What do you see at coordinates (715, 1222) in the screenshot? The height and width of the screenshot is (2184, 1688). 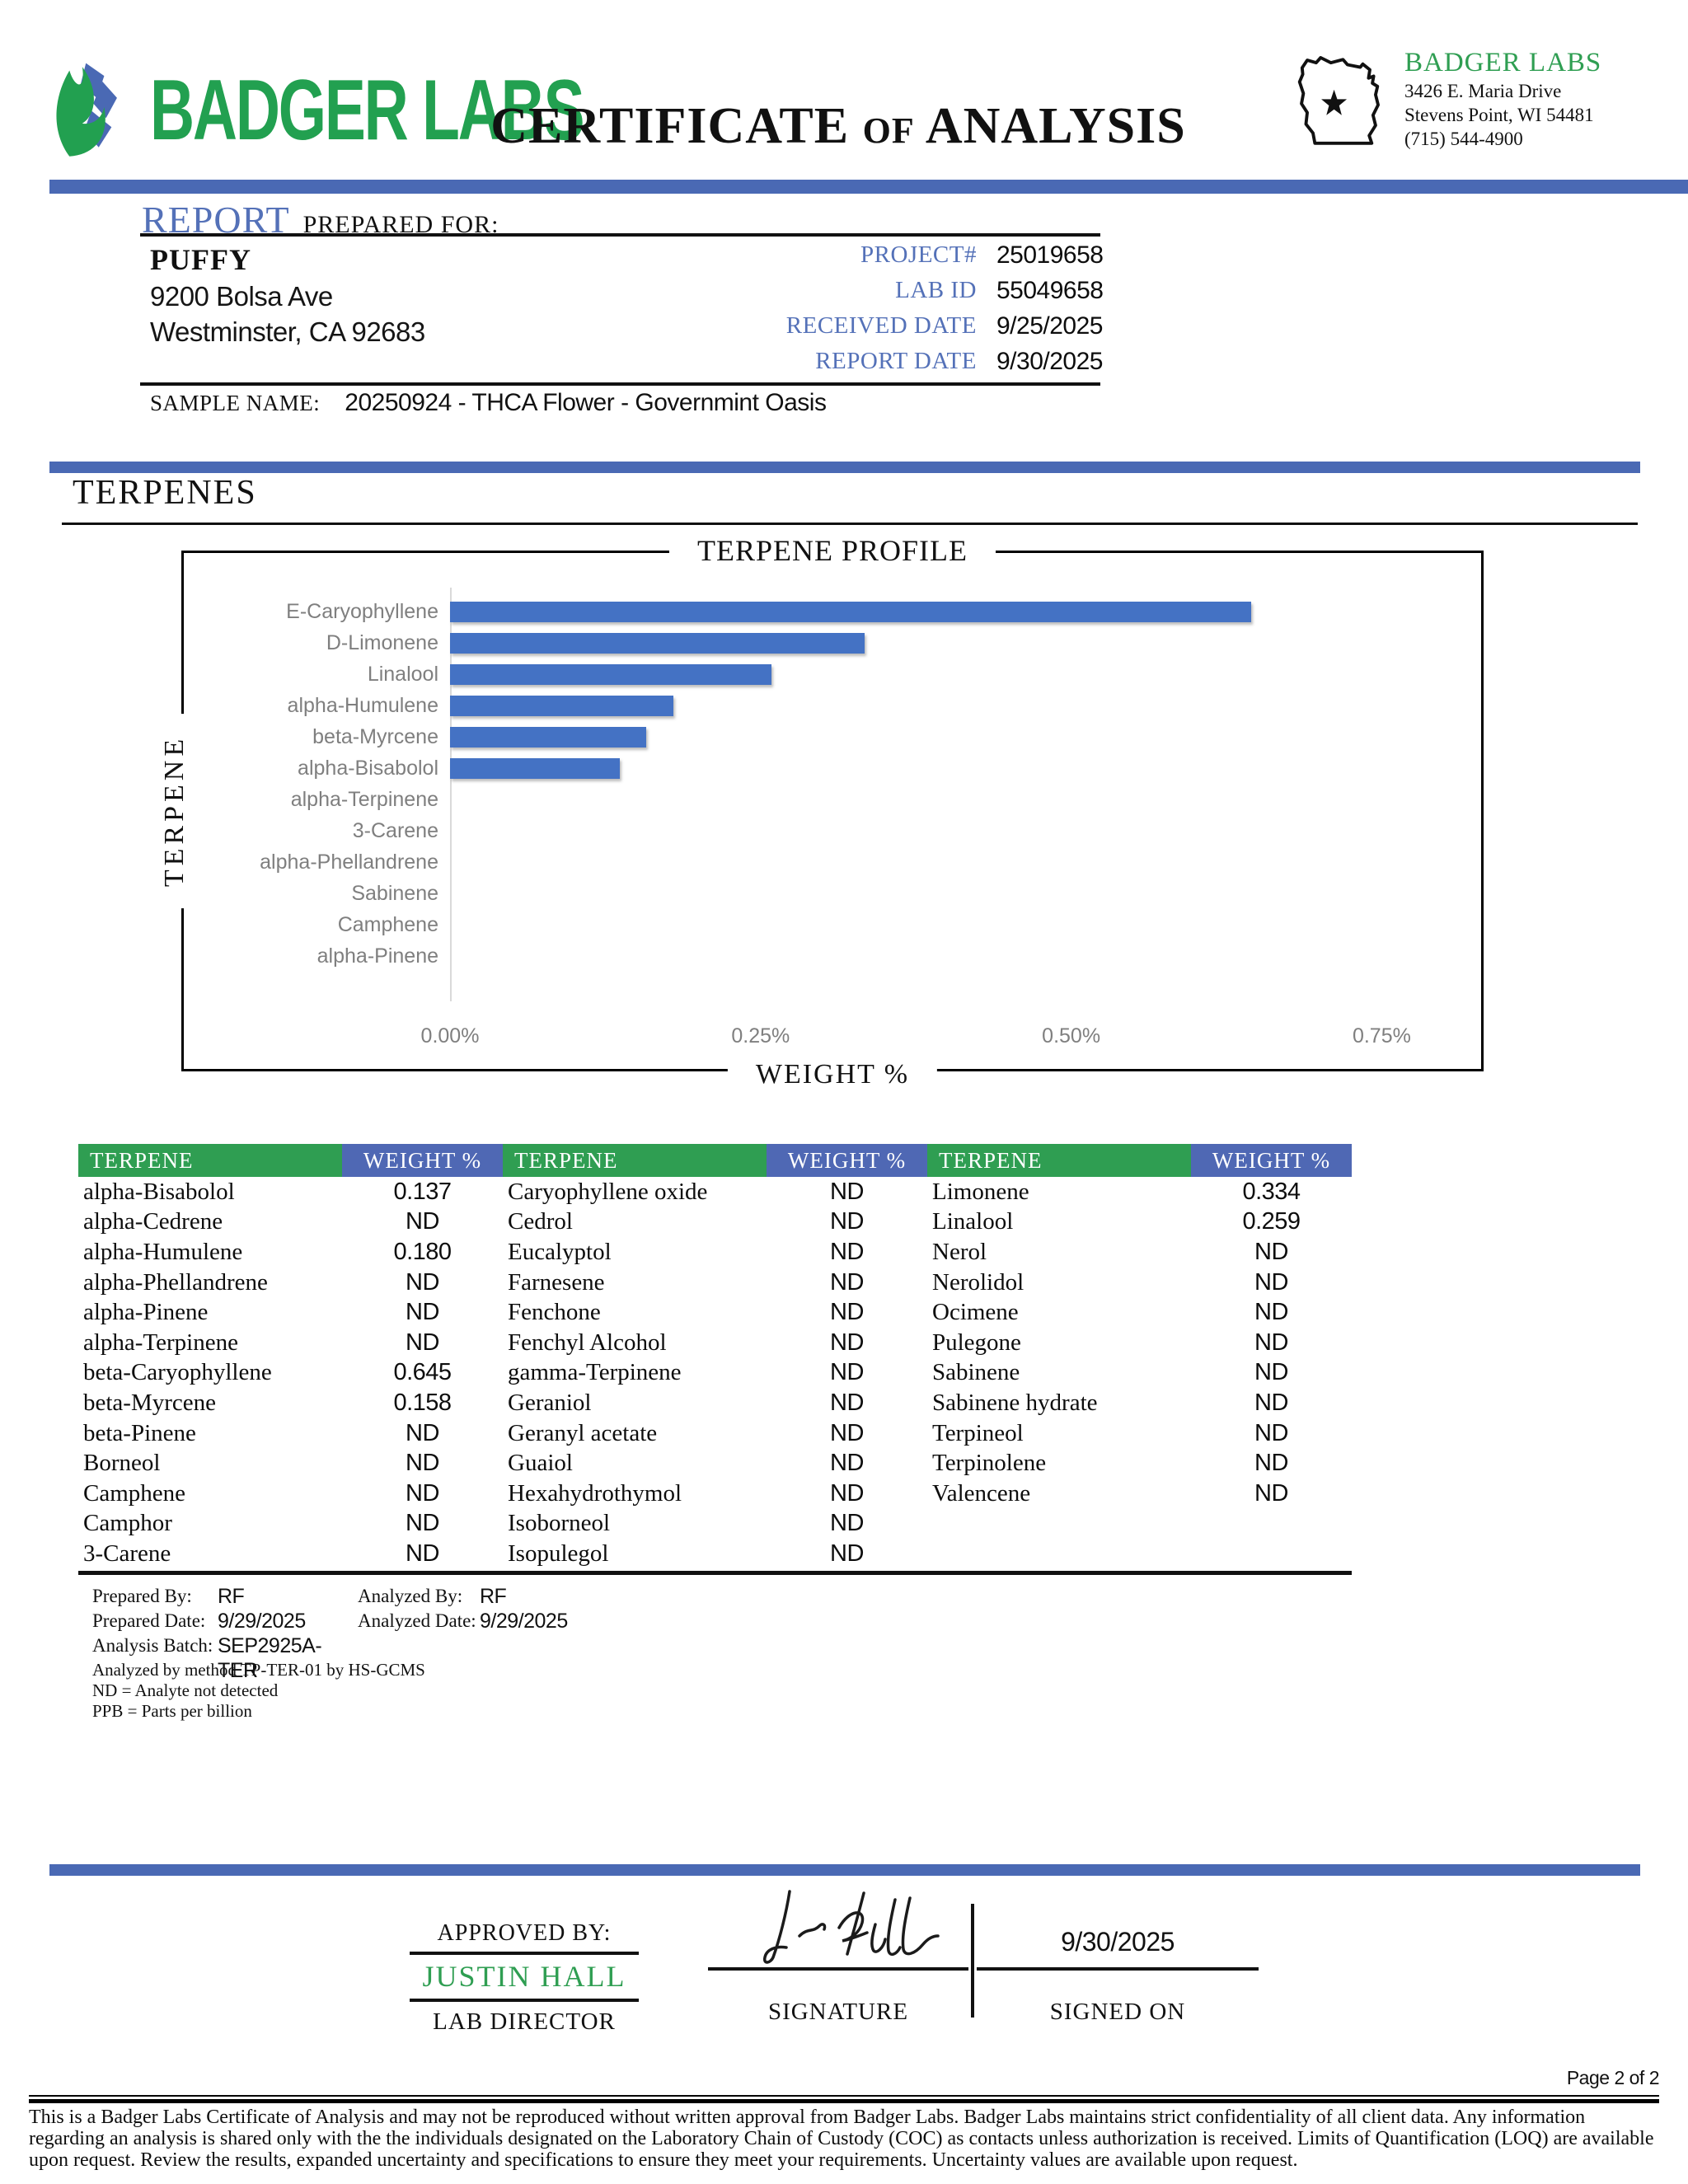 I see `table-row: Cedrol ND` at bounding box center [715, 1222].